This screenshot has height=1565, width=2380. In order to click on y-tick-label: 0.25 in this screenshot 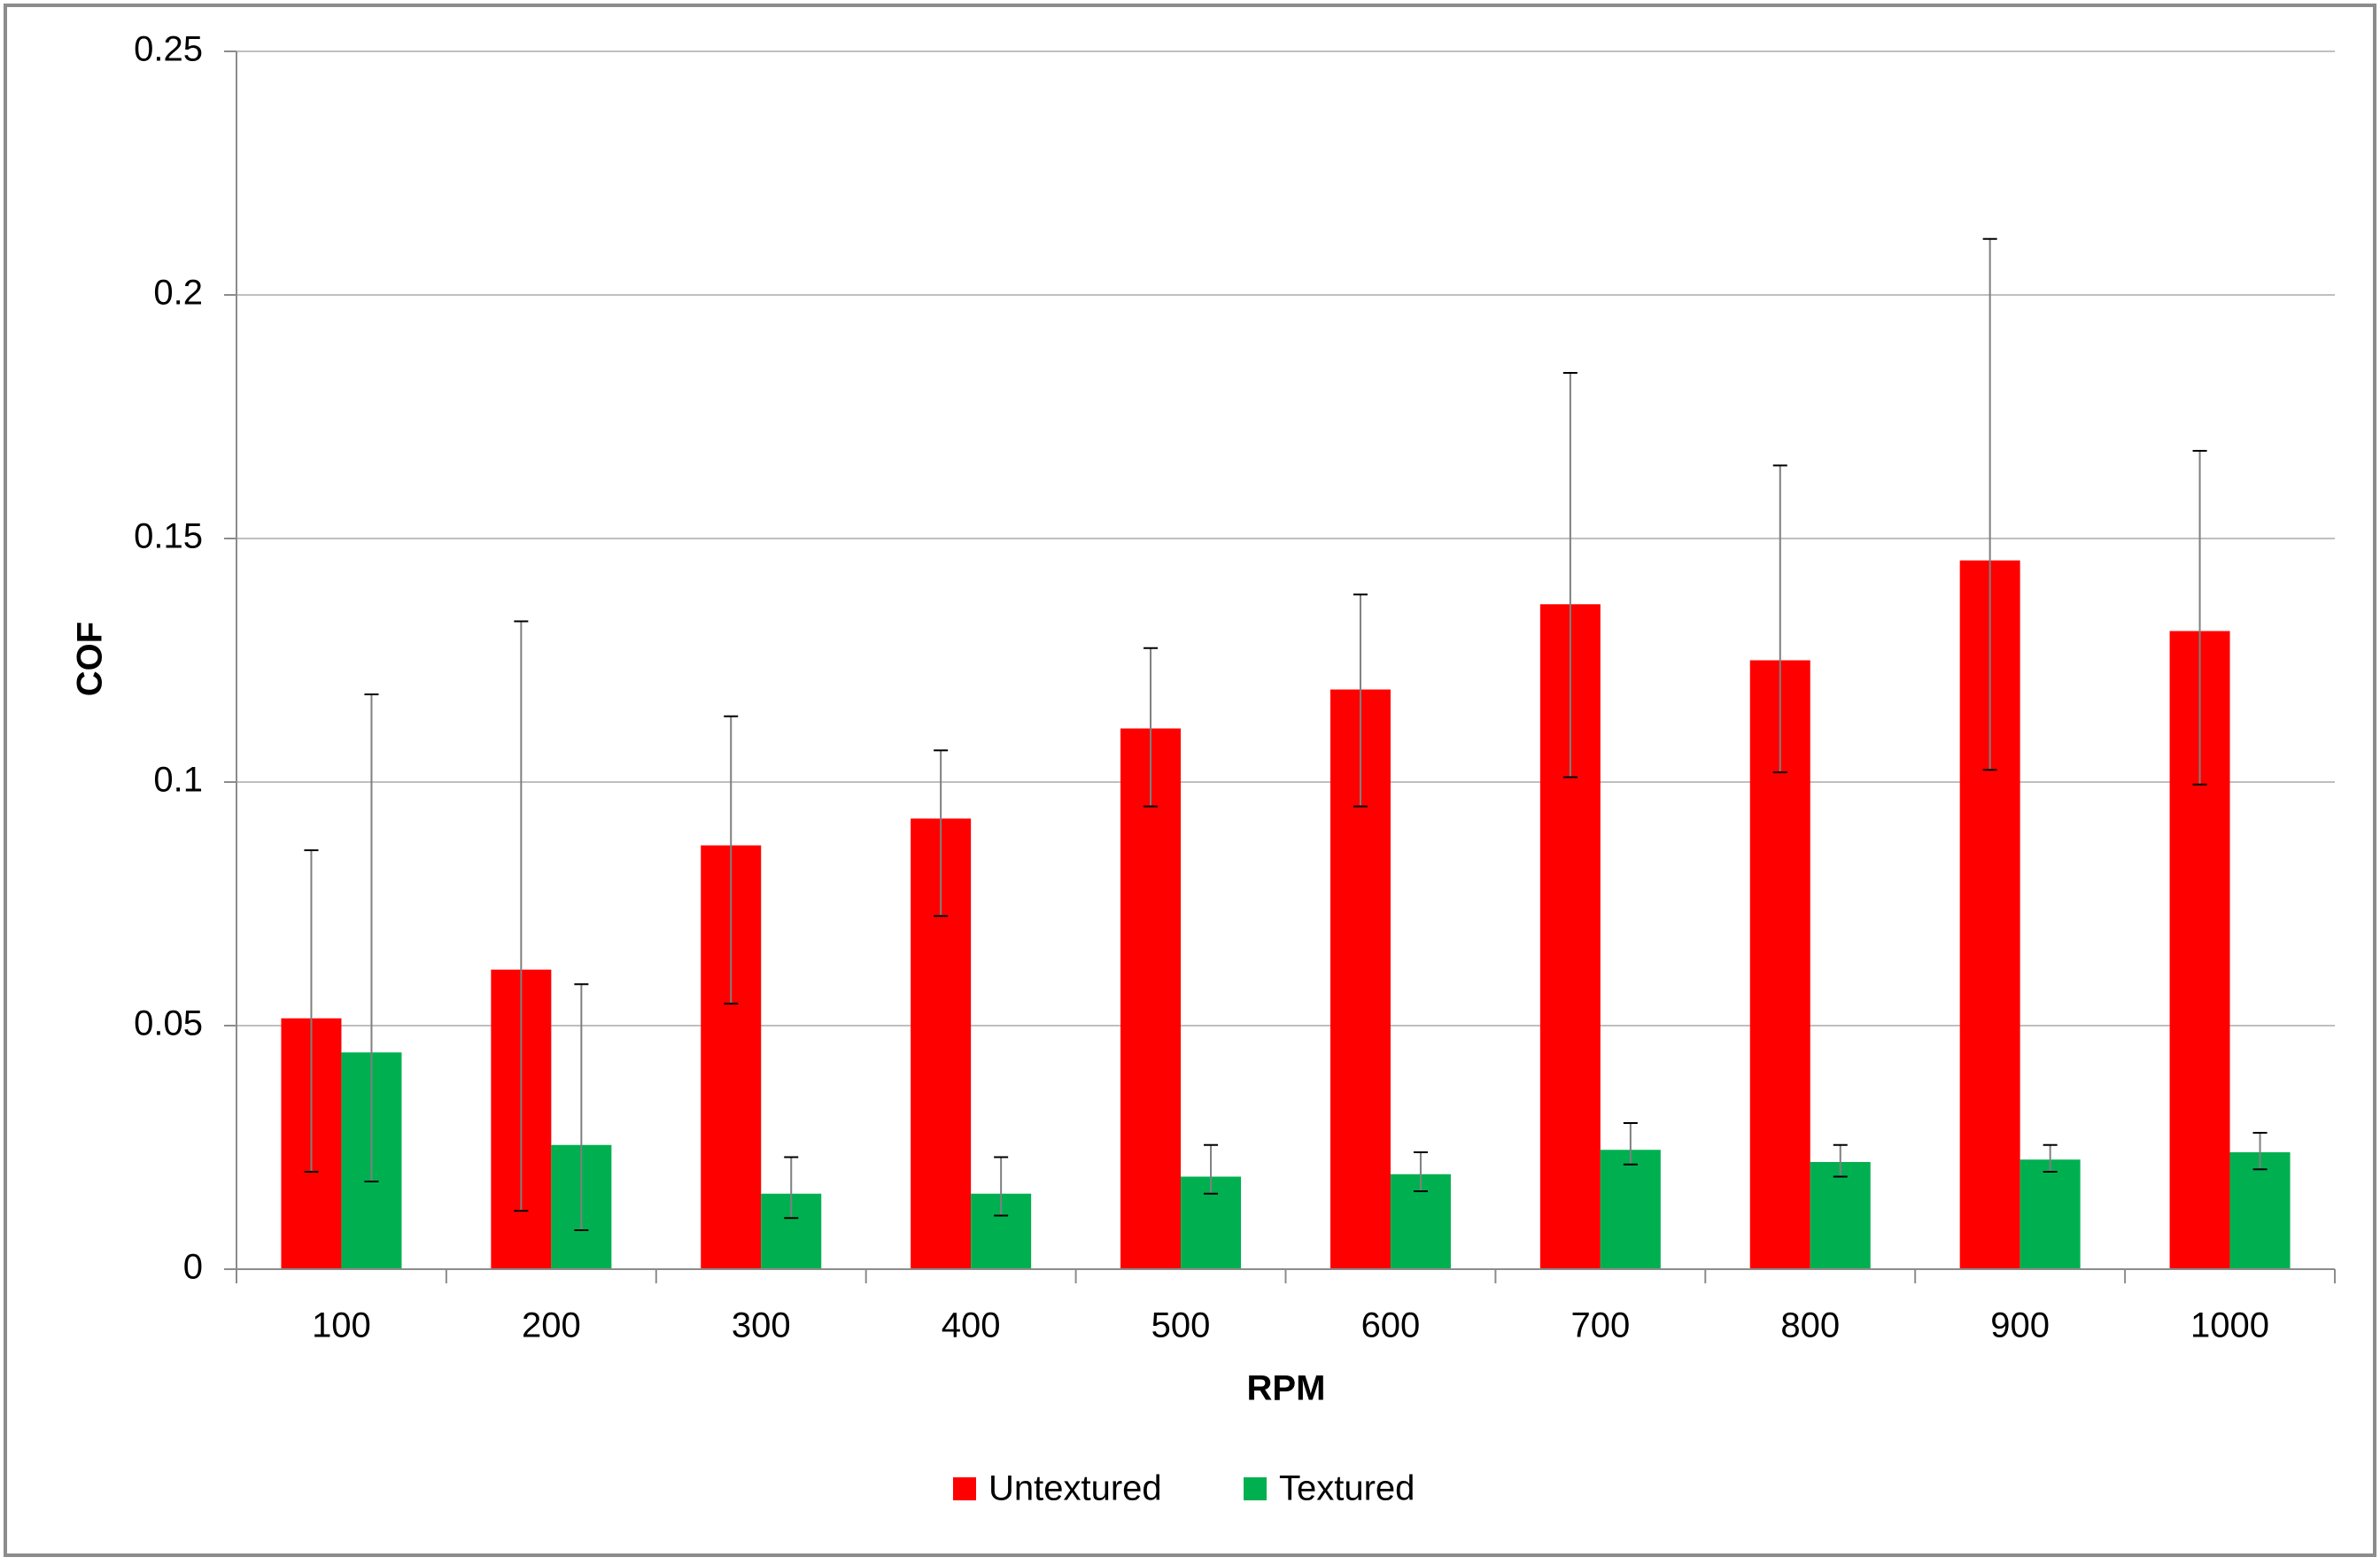, I will do `click(168, 49)`.